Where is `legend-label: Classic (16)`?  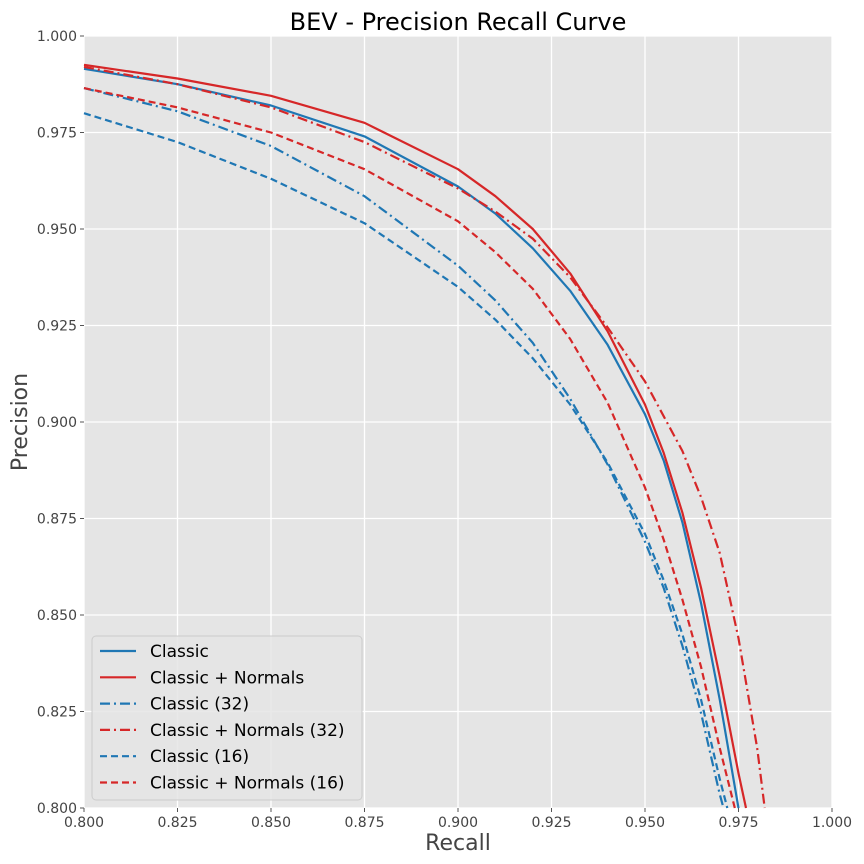 legend-label: Classic (16) is located at coordinates (199, 757).